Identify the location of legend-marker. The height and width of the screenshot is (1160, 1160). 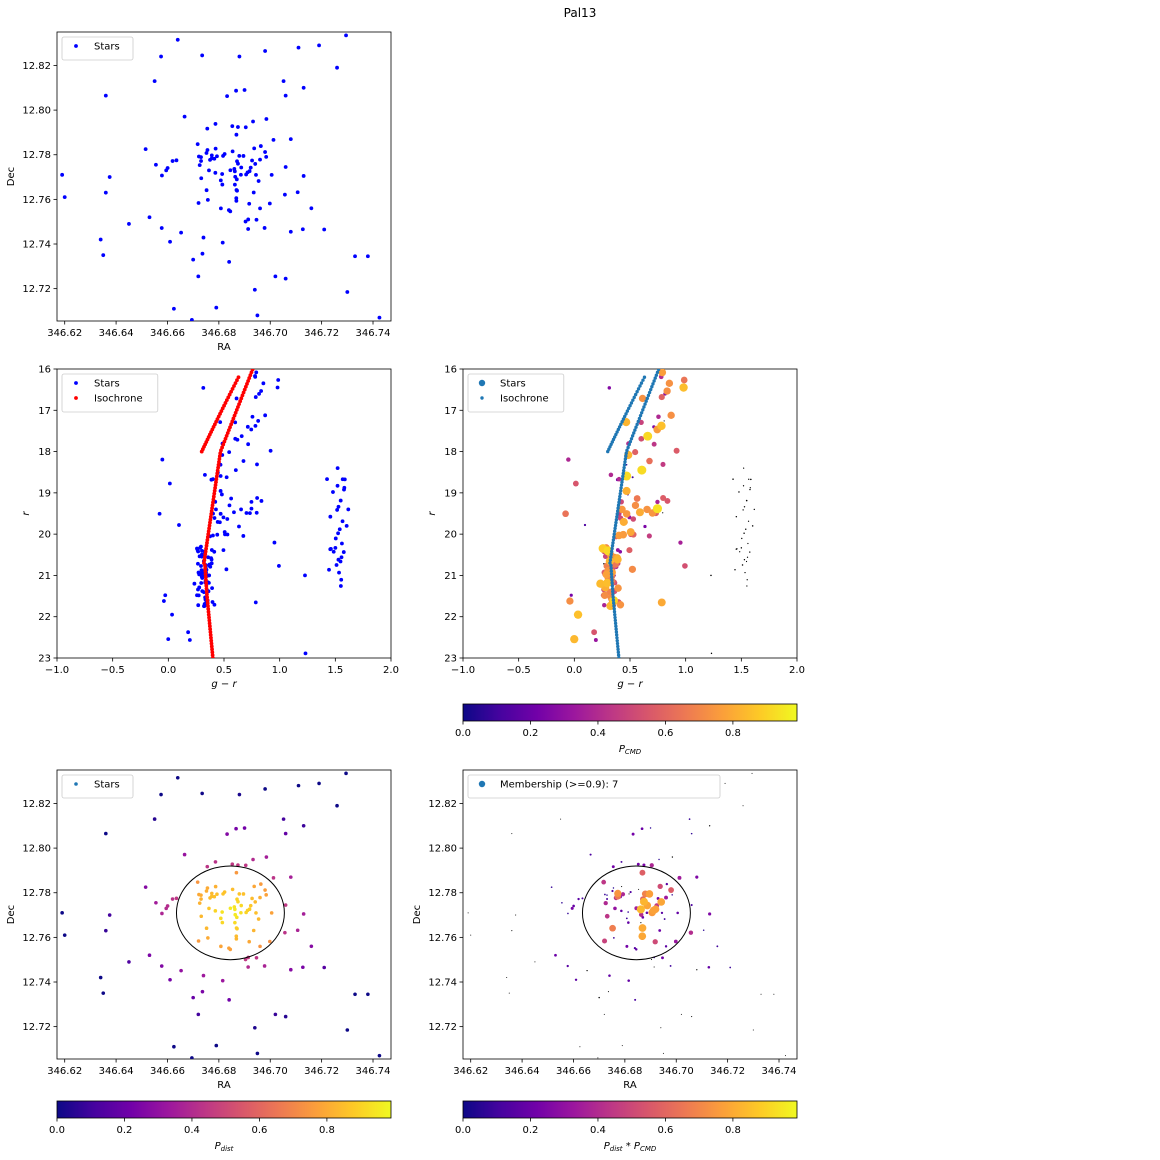
(76, 46).